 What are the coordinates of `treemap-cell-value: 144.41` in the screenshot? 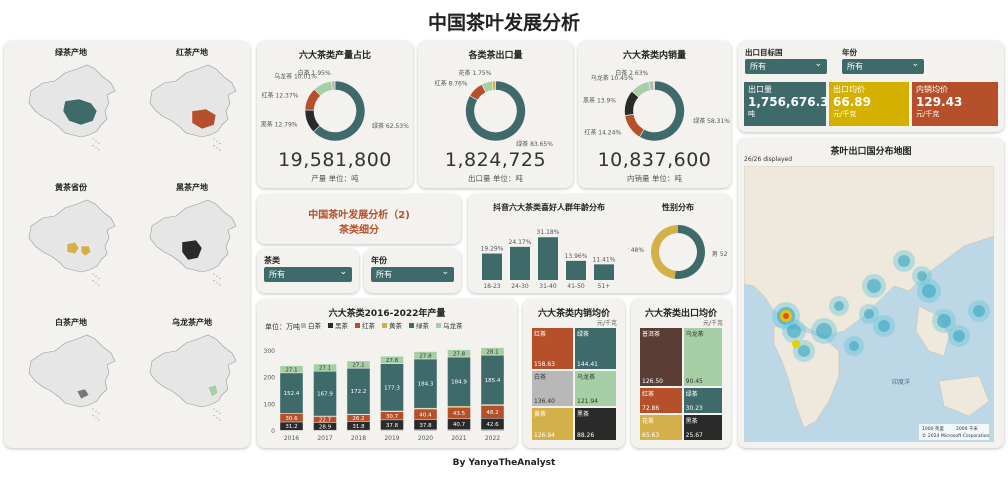 It's located at (587, 365).